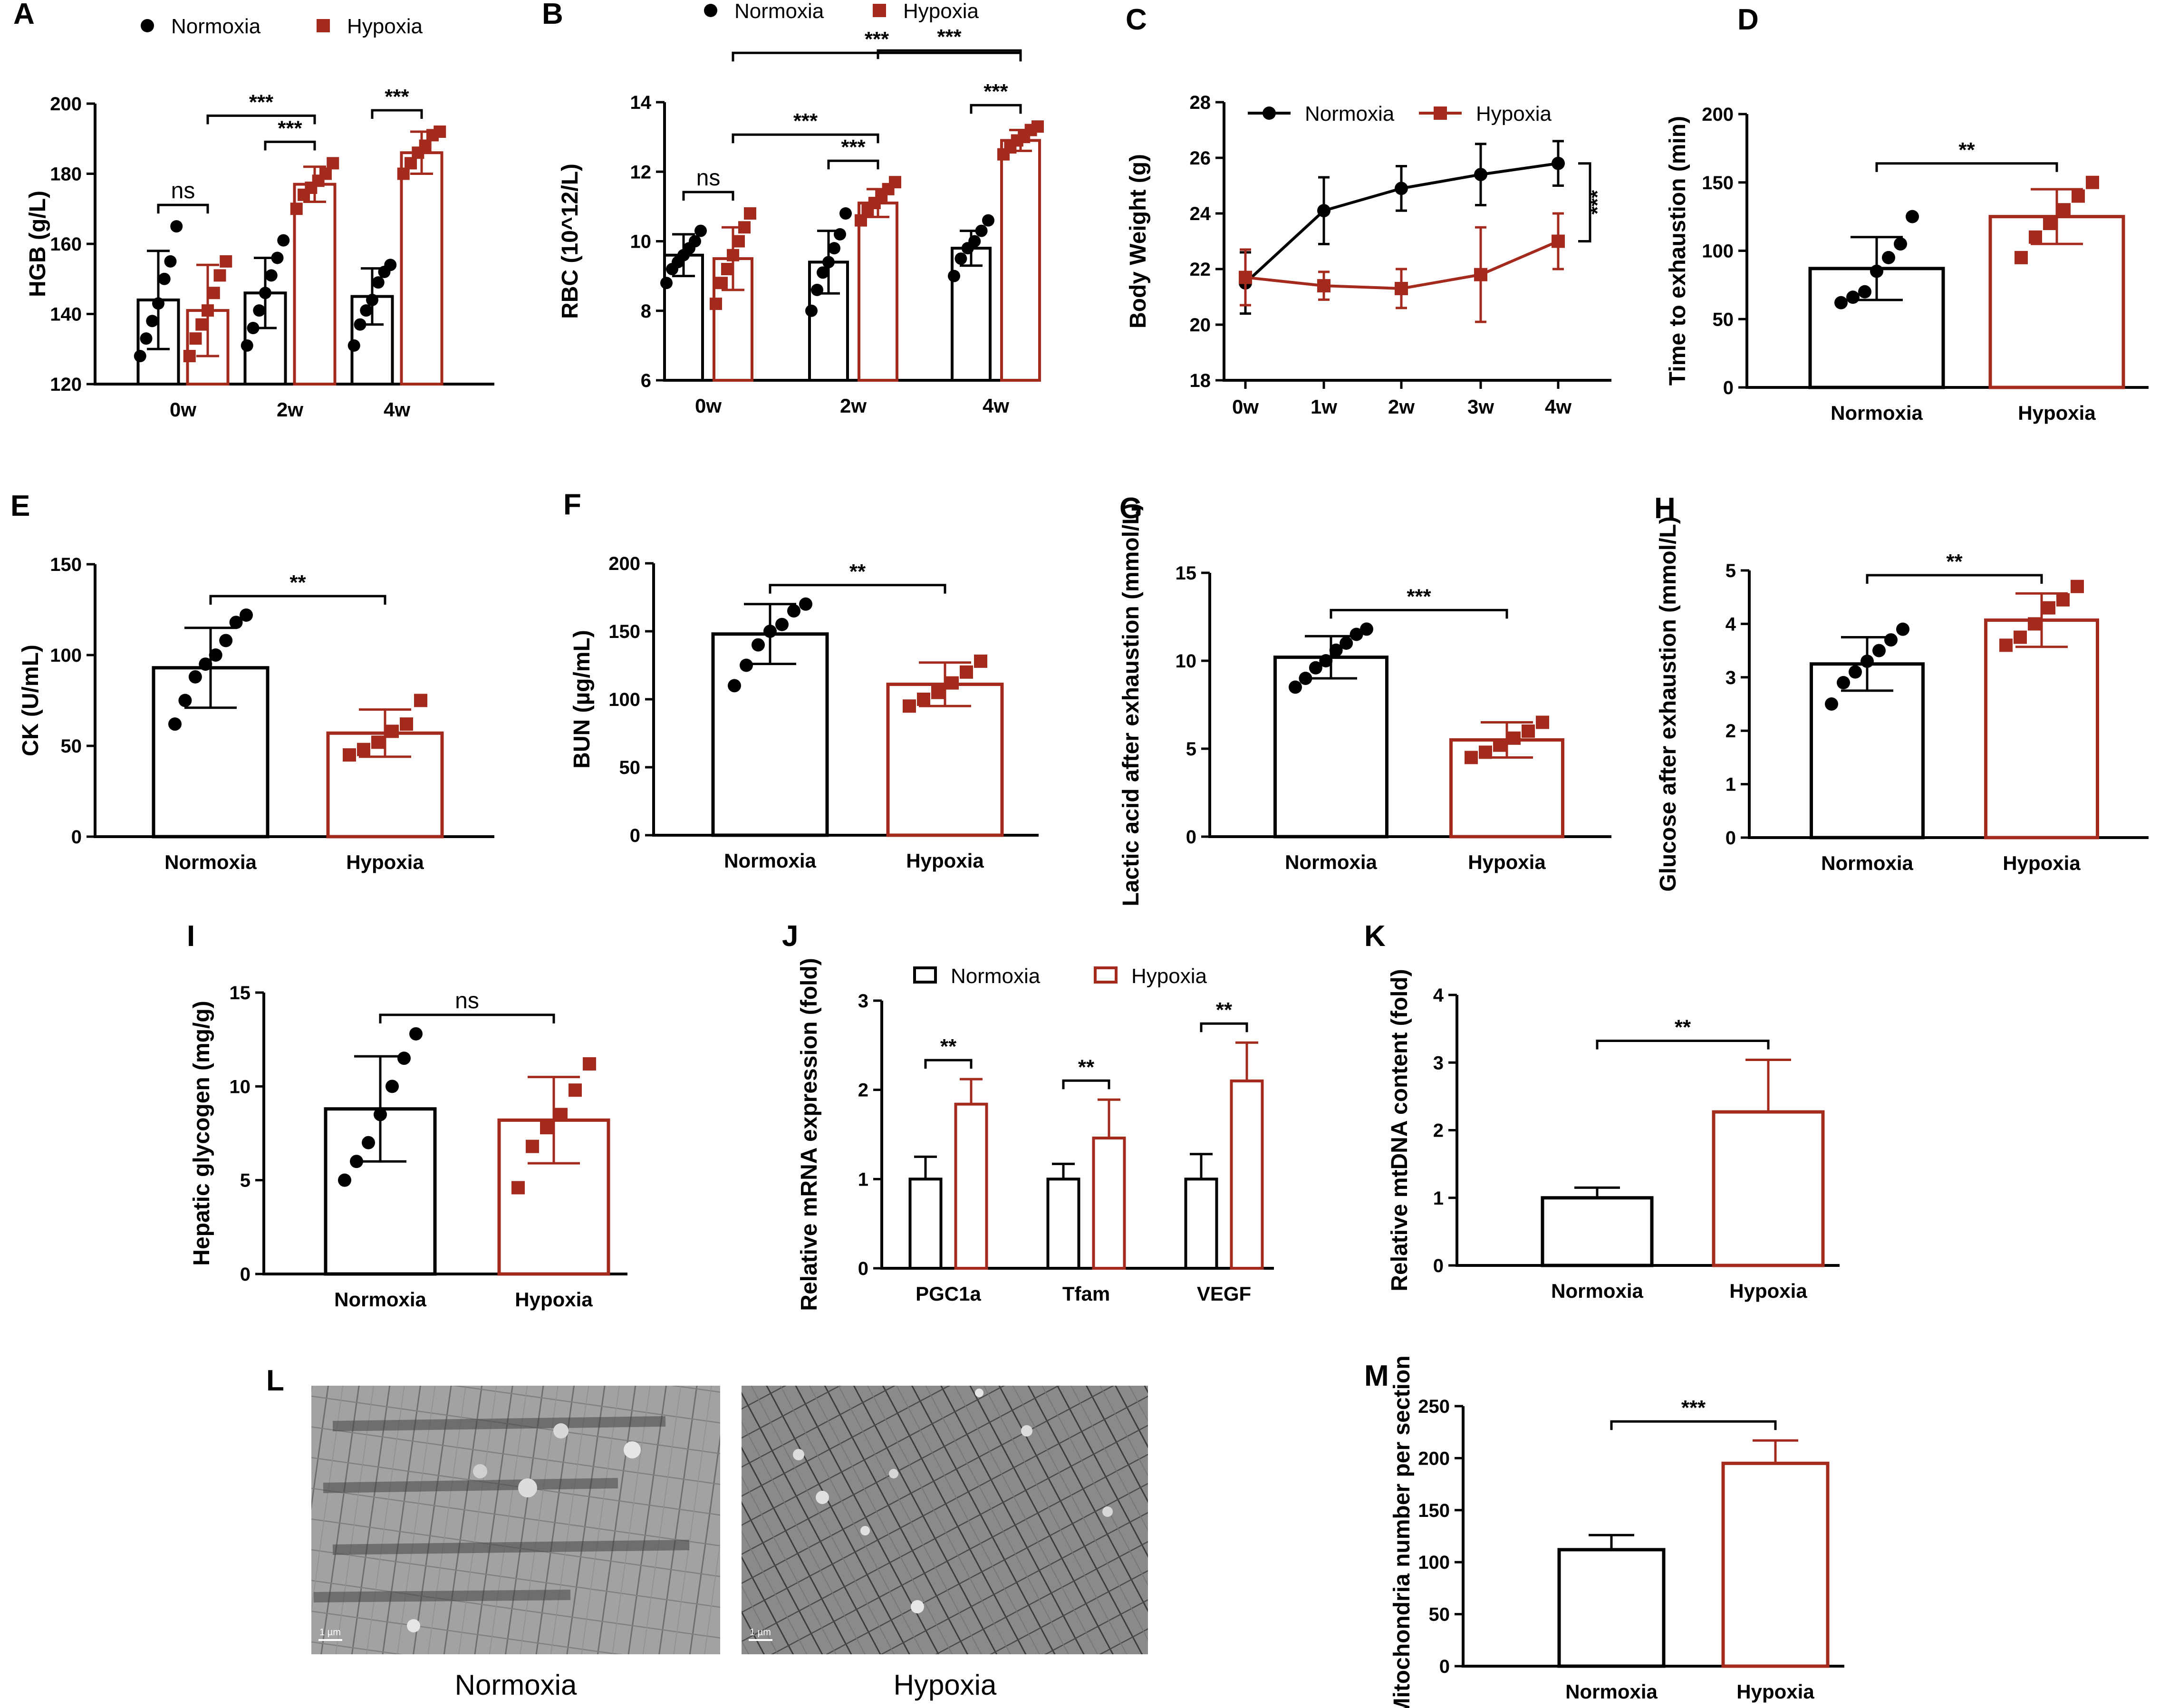  I want to click on sig-label-D-0: **, so click(1966, 150).